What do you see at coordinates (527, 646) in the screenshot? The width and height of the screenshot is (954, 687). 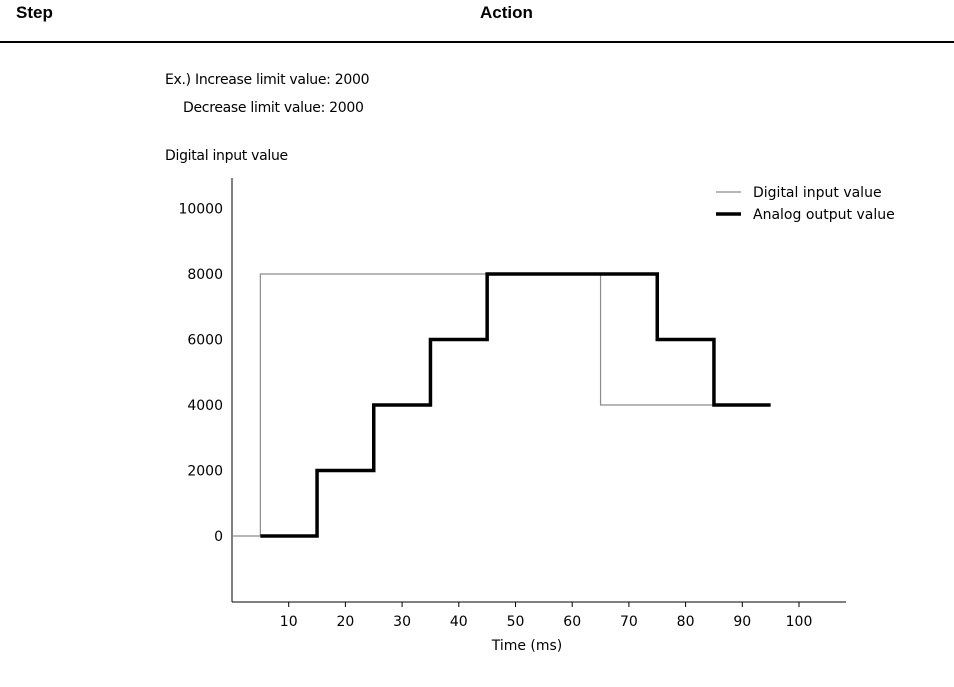 I see `x-axis-label: Time (ms)` at bounding box center [527, 646].